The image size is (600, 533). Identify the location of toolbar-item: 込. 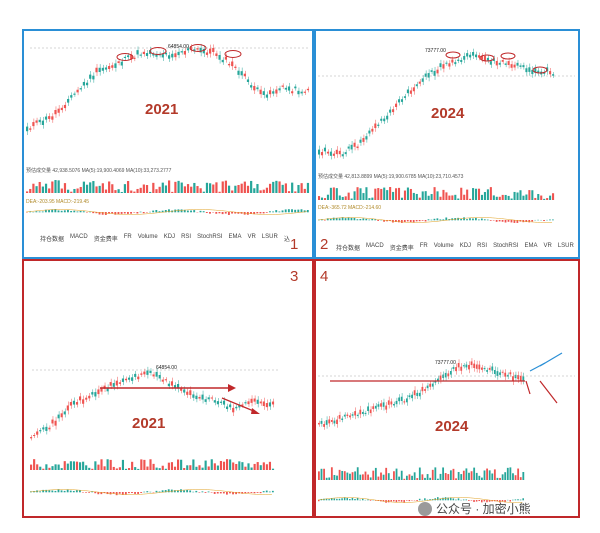
(286, 240).